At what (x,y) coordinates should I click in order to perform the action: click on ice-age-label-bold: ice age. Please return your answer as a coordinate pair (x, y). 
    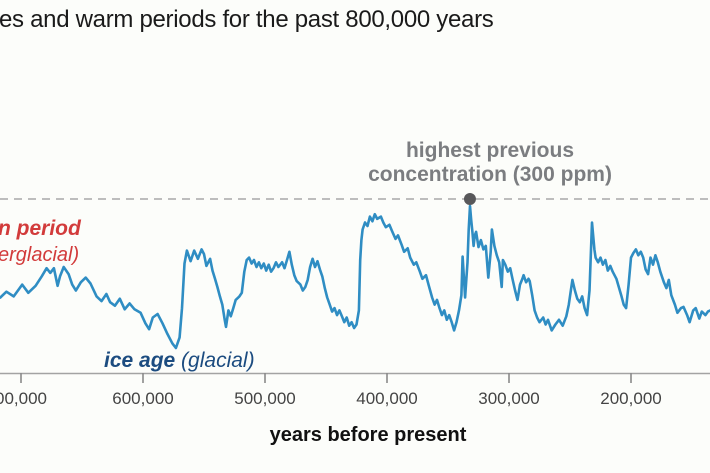
    Looking at the image, I should click on (140, 360).